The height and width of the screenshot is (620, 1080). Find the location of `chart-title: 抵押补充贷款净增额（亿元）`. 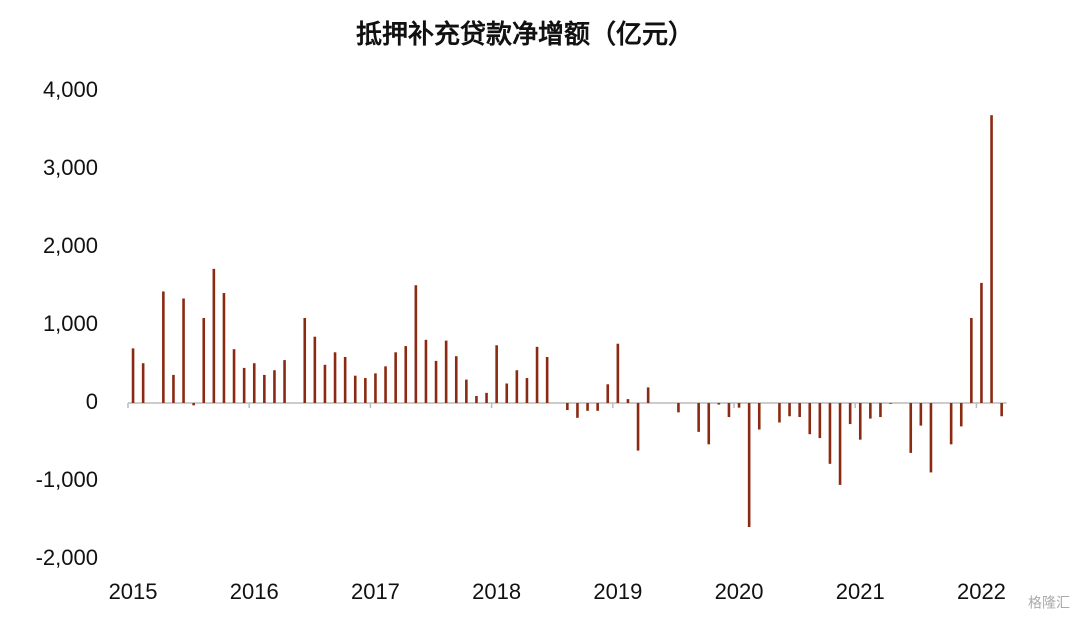

chart-title: 抵押补充贷款净增额（亿元） is located at coordinates (525, 34).